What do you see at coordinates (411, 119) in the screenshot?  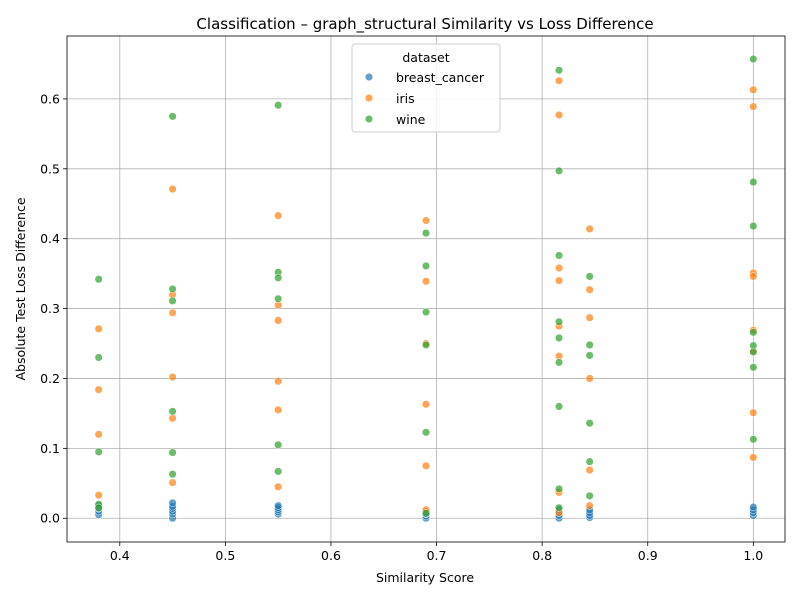 I see `legend-label-wine: wine` at bounding box center [411, 119].